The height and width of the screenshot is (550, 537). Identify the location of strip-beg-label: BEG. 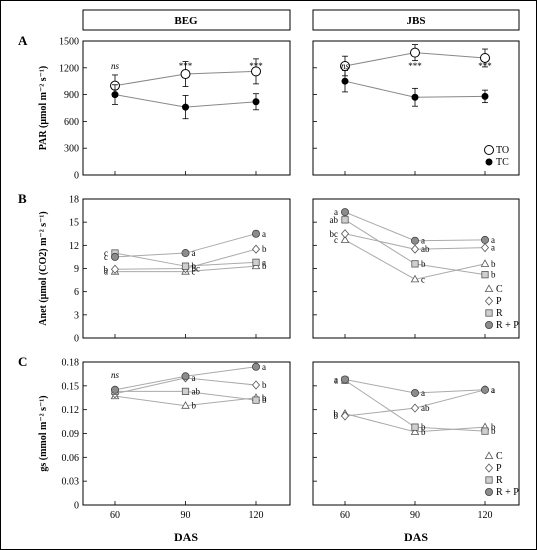
(186, 21).